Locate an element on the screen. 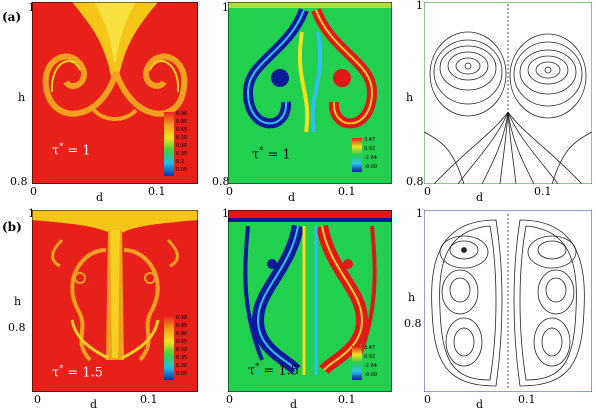 The height and width of the screenshot is (411, 596). row-label-a: (a) is located at coordinates (12, 17).